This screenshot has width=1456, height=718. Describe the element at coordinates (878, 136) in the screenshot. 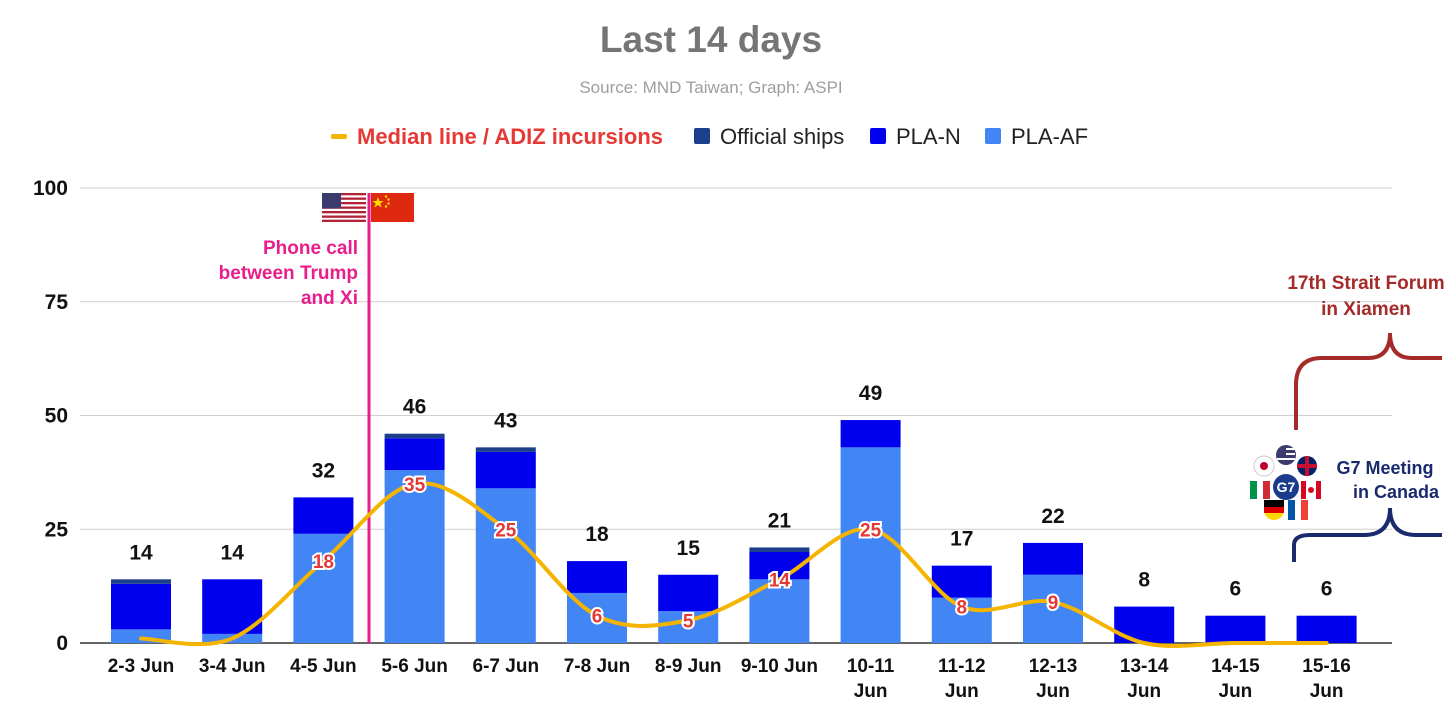

I see `legend-swatch-pla-n` at that location.